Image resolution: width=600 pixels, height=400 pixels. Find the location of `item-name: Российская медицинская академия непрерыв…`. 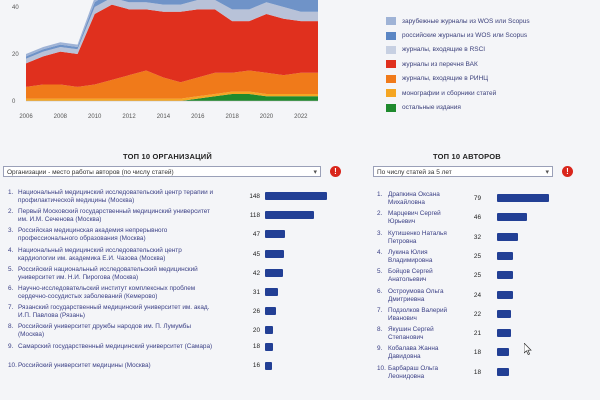

item-name: Российская медицинская академия непрерыв… is located at coordinates (92, 235).